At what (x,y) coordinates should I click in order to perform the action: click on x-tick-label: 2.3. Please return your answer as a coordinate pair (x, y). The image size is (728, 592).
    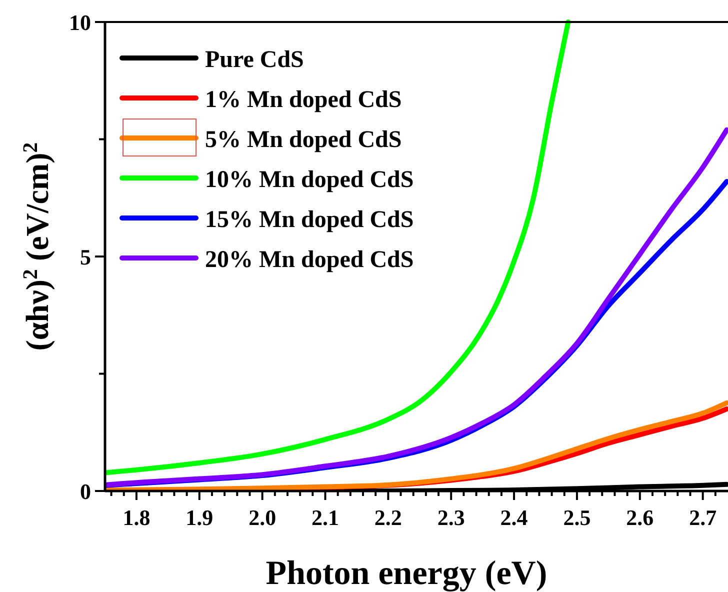
    Looking at the image, I should click on (451, 517).